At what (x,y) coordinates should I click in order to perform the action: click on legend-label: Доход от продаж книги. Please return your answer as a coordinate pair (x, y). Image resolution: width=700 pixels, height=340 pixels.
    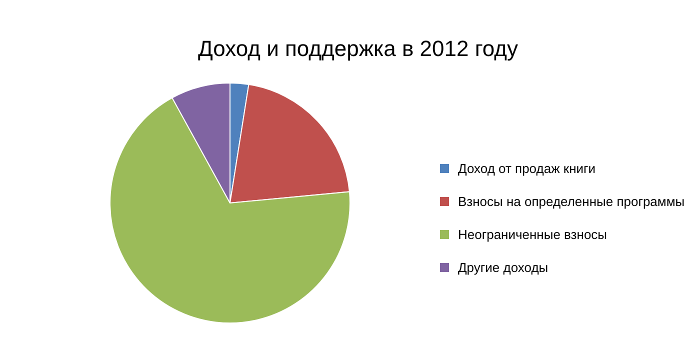
    Looking at the image, I should click on (527, 168).